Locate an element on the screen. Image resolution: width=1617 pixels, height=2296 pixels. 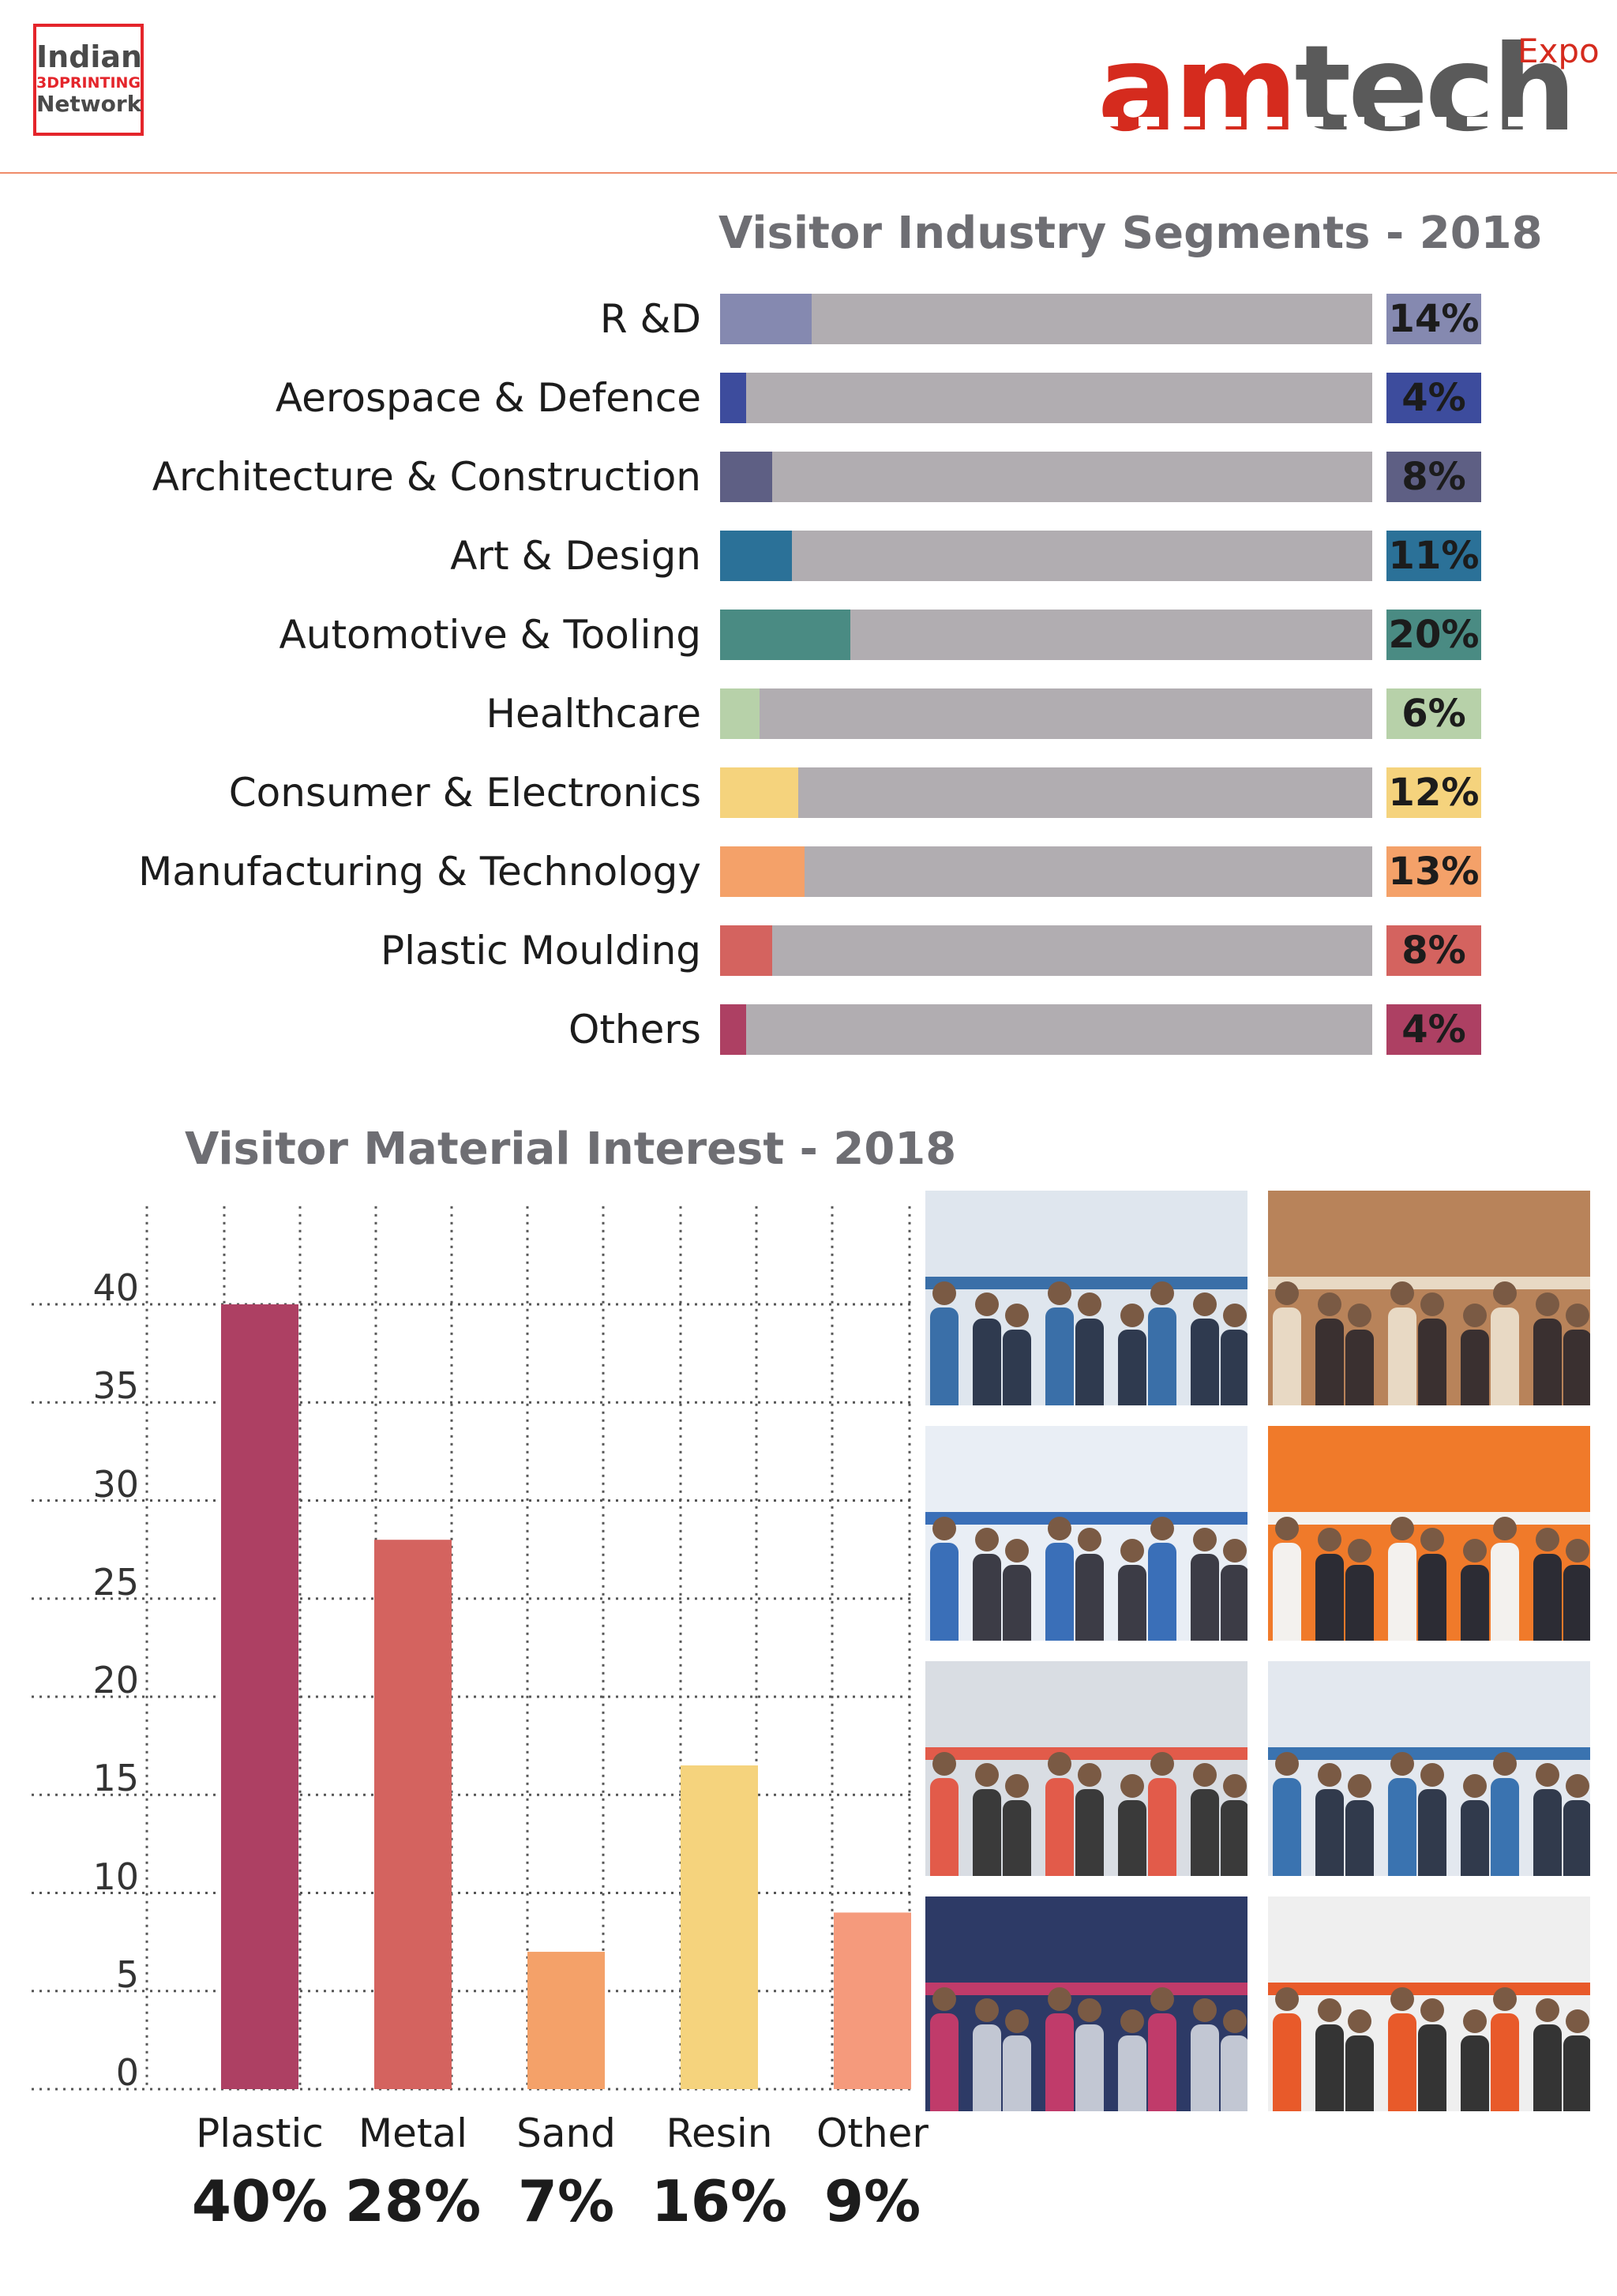
segment-label-consumer-electronics: Consumer & Electronics is located at coordinates (464, 793).